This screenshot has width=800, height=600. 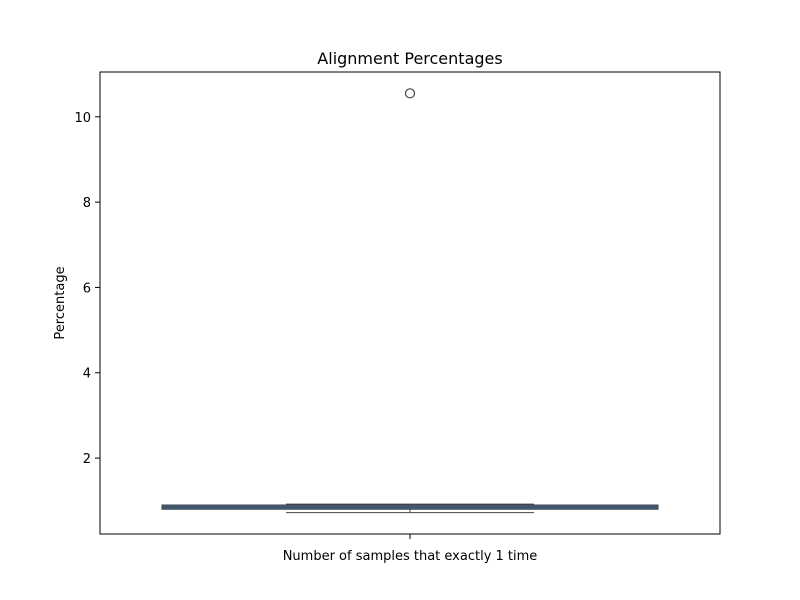 I want to click on x-axis: Number of samples that exactly 1 time, so click(x=410, y=549).